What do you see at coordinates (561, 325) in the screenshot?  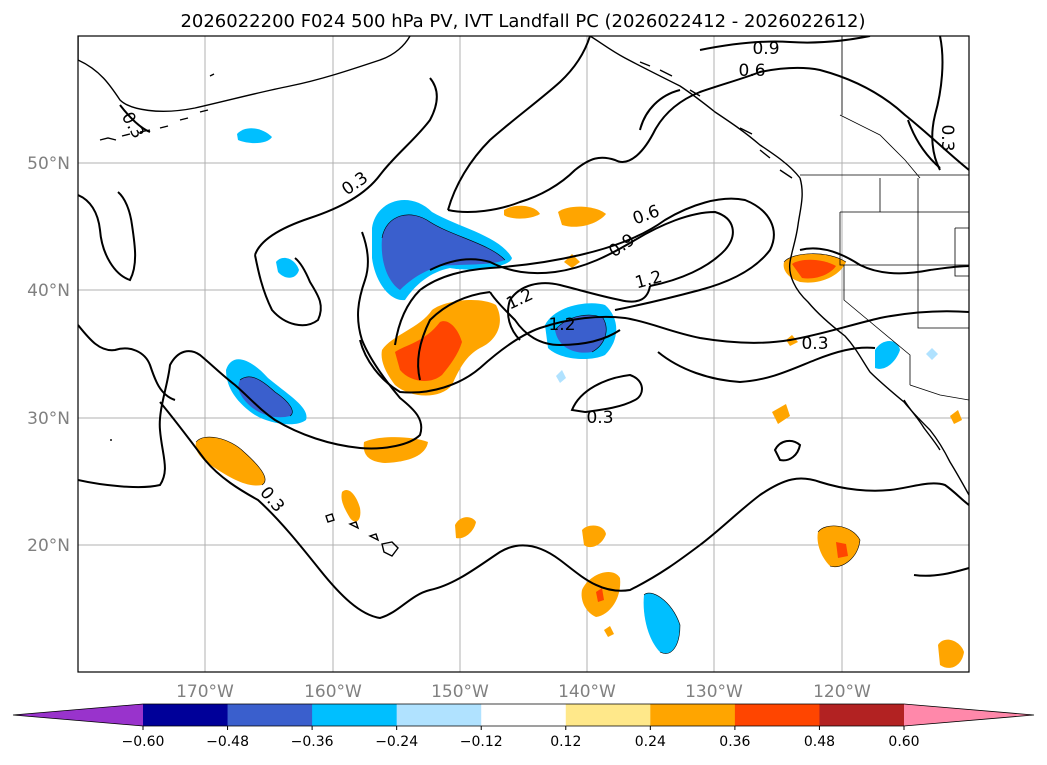 I see `contour-label: 1.2` at bounding box center [561, 325].